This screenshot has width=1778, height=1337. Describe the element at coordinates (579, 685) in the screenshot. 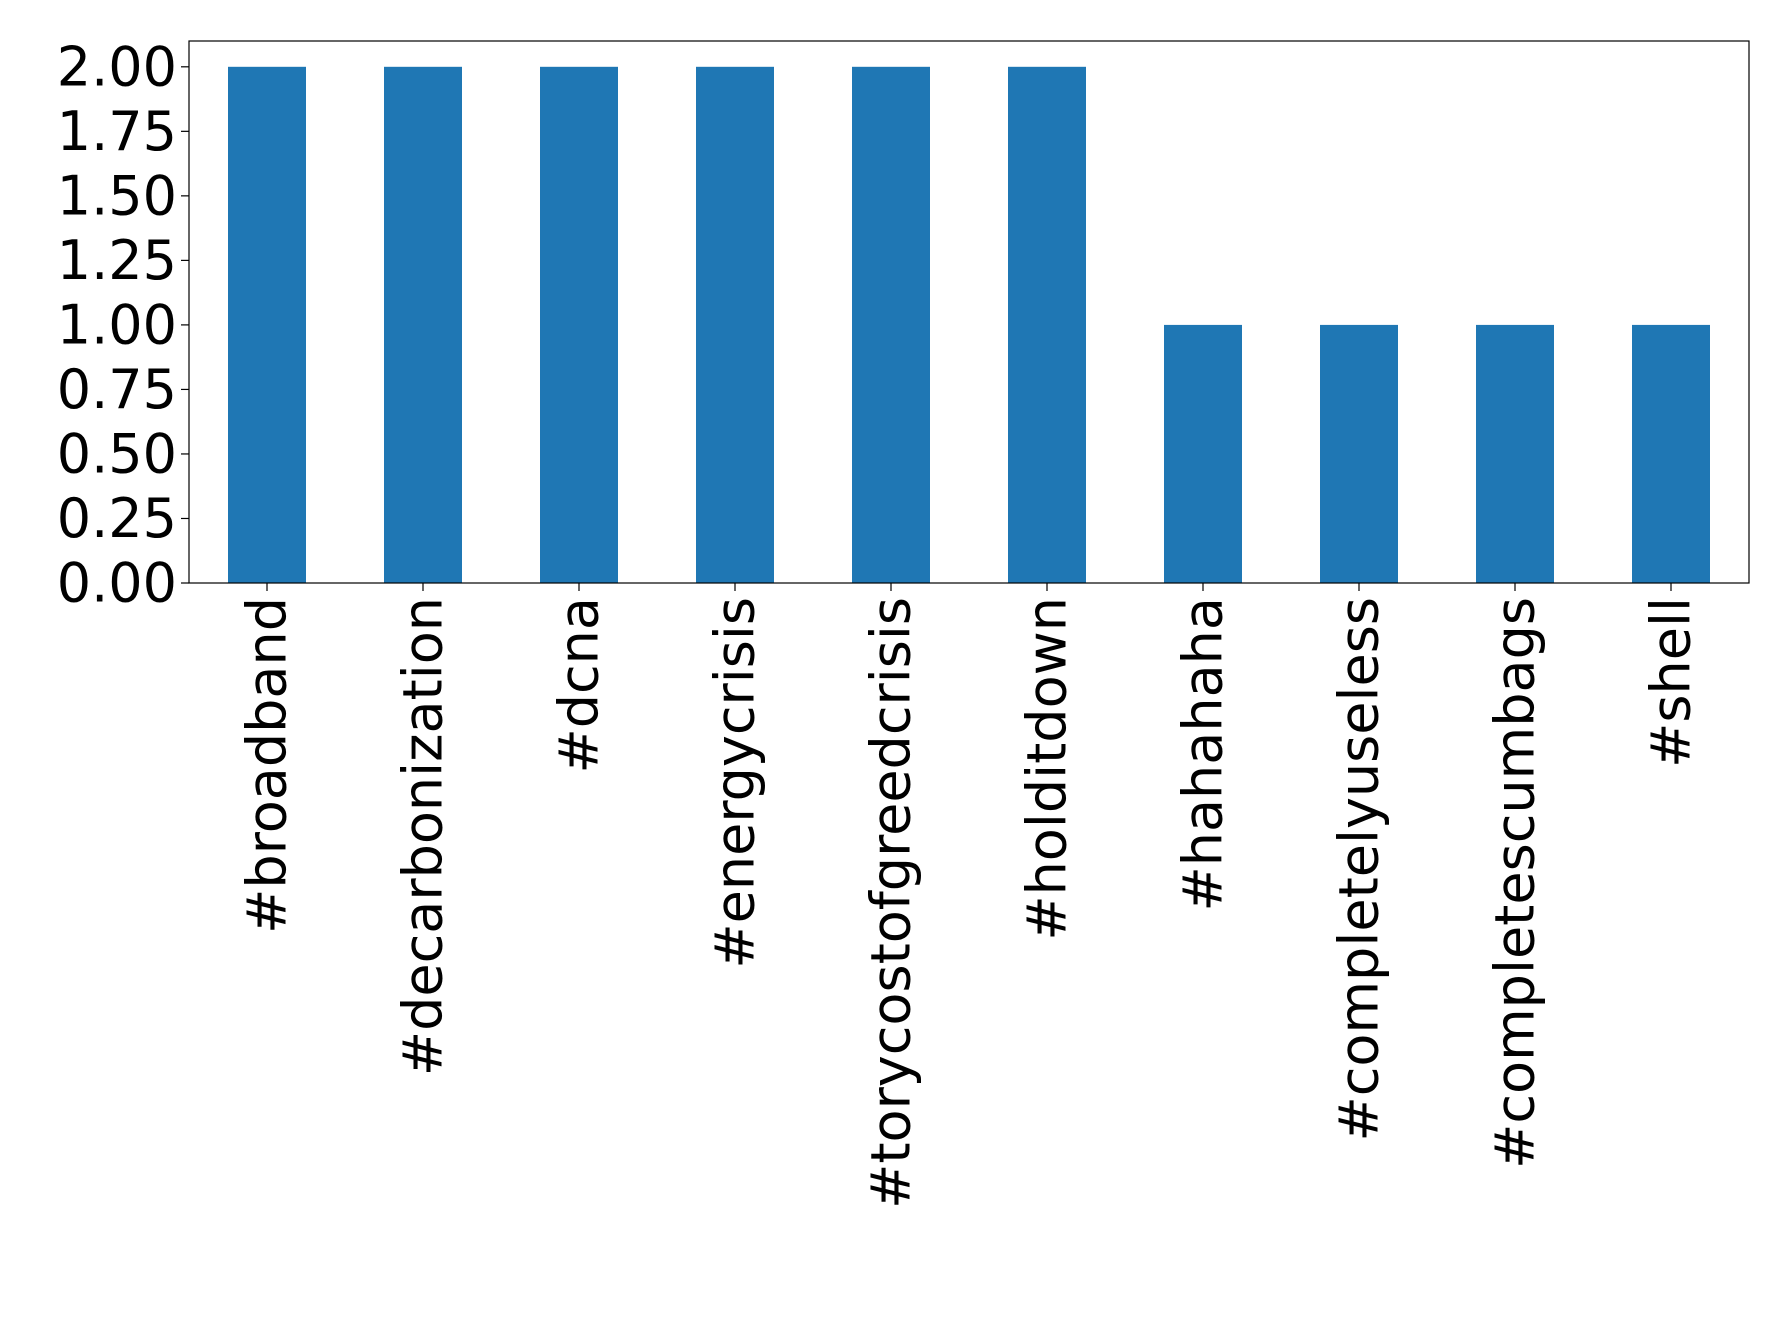

I see `x-tick-label: #dcna` at that location.